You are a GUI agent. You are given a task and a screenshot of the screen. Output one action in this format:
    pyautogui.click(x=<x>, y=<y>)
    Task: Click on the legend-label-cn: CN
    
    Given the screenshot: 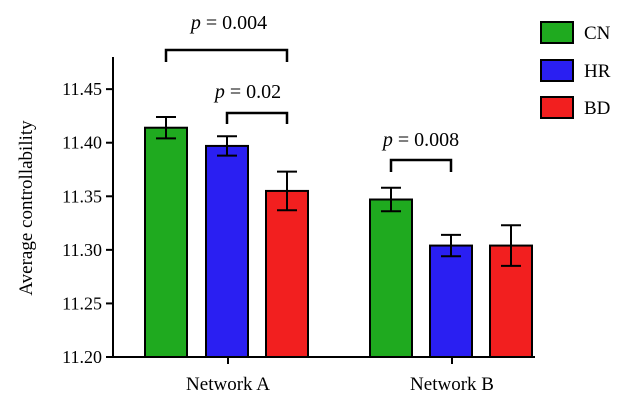 What is the action you would take?
    pyautogui.click(x=597, y=33)
    